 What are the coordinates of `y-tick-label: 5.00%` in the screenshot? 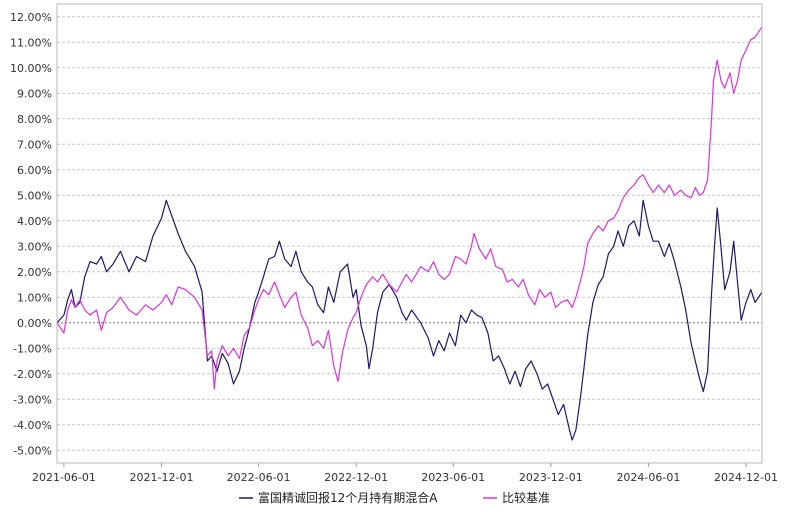 It's located at (34, 195).